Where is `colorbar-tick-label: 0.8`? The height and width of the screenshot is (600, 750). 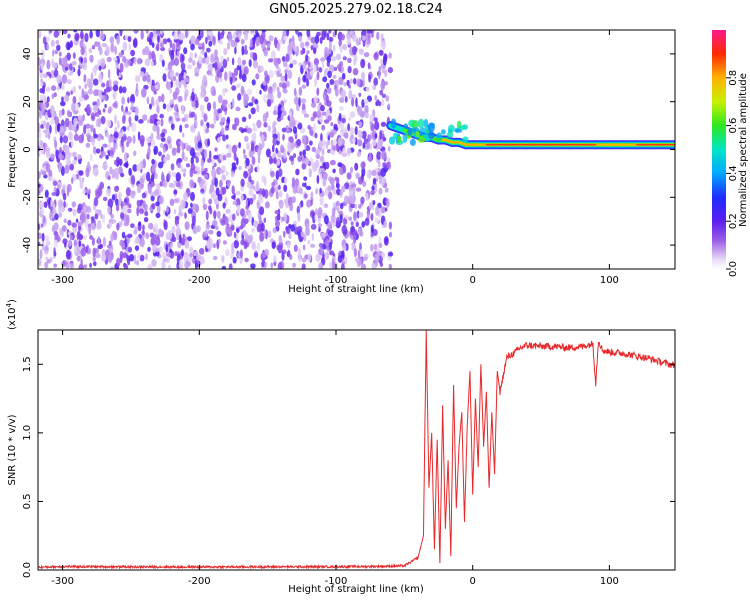 colorbar-tick-label: 0.8 is located at coordinates (733, 78).